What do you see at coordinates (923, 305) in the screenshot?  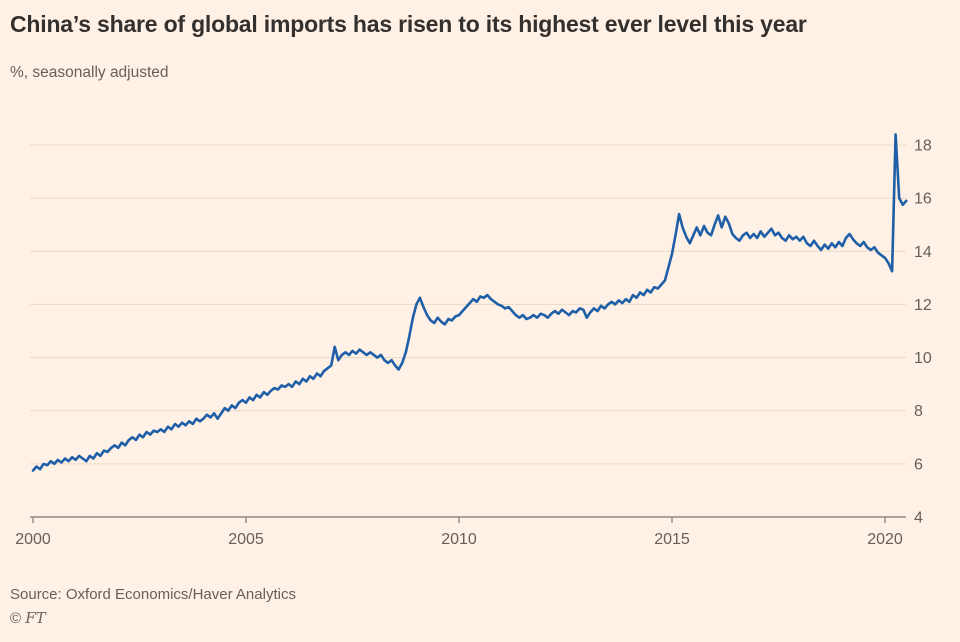 I see `y-tick-label: 12` at bounding box center [923, 305].